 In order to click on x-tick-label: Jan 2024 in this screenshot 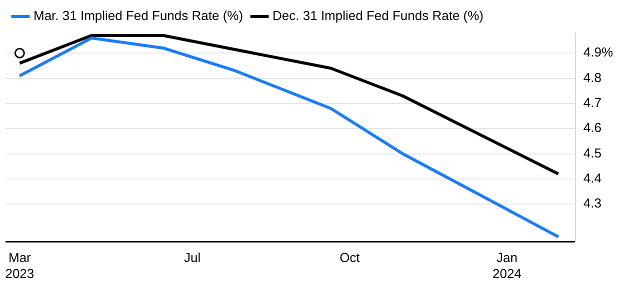, I will do `click(507, 265)`.